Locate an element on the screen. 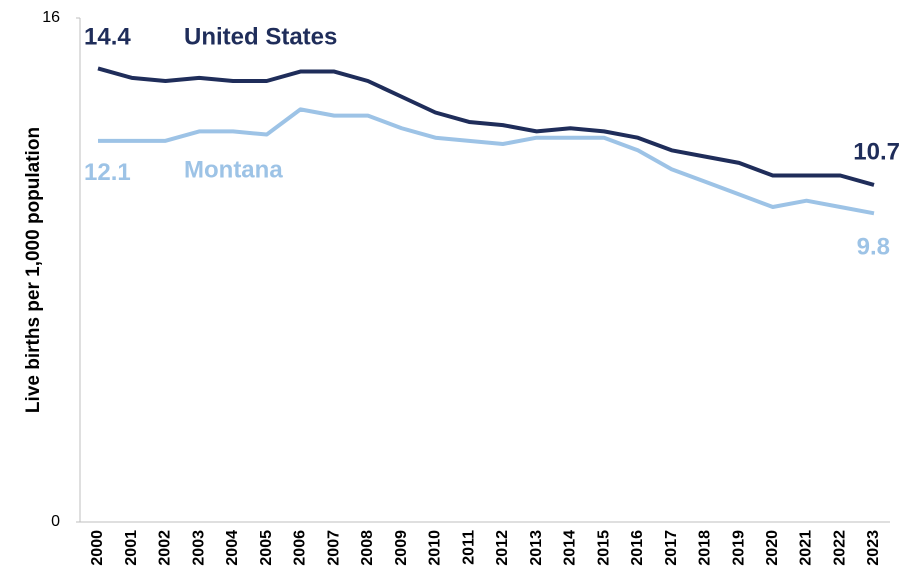 This screenshot has height=585, width=913. x-tick-label: 2002 is located at coordinates (165, 548).